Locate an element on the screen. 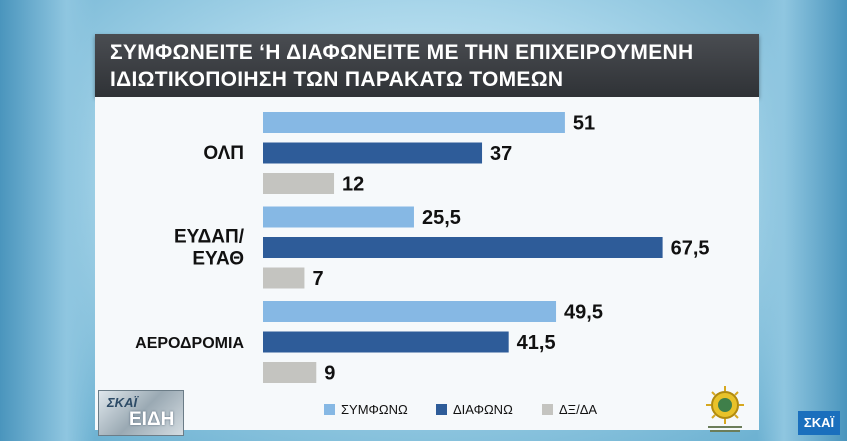  legend-strip is located at coordinates (427, 412).